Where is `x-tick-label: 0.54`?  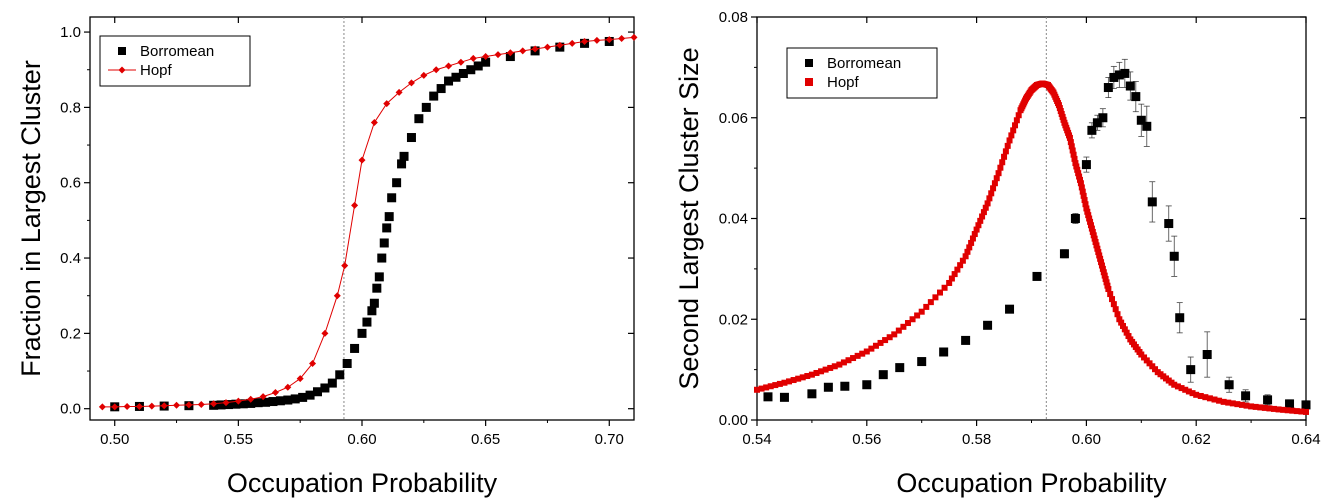 x-tick-label: 0.54 is located at coordinates (756, 439).